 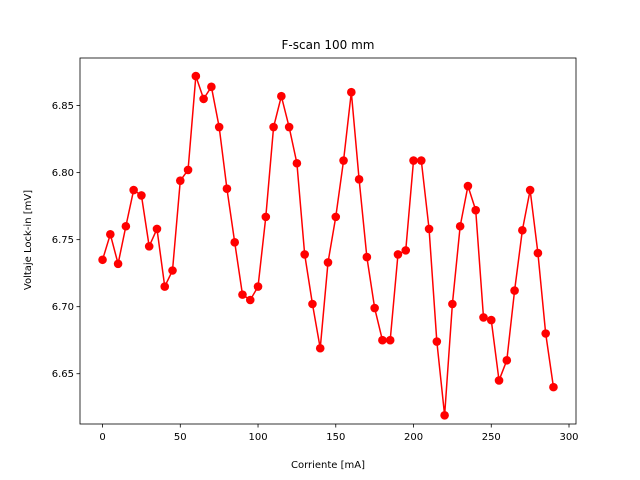 What do you see at coordinates (63, 240) in the screenshot?
I see `y-tick-label: 6.75` at bounding box center [63, 240].